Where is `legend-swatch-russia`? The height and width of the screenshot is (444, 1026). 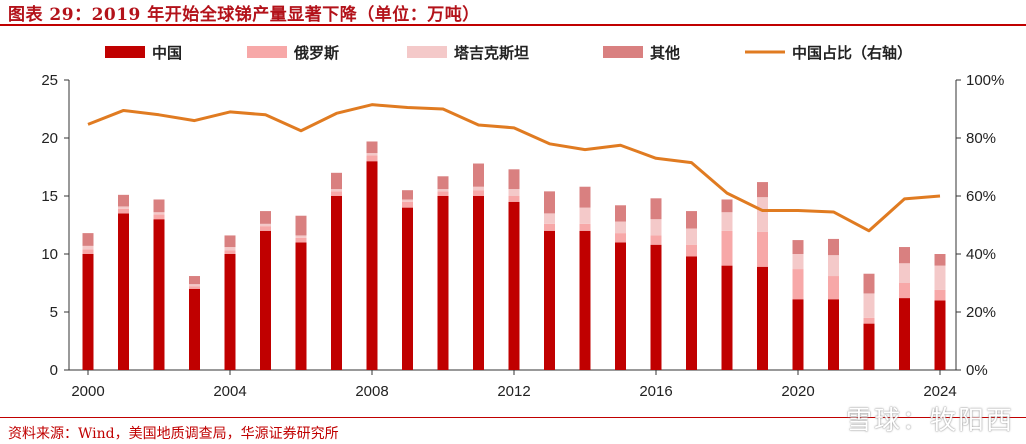 legend-swatch-russia is located at coordinates (267, 52).